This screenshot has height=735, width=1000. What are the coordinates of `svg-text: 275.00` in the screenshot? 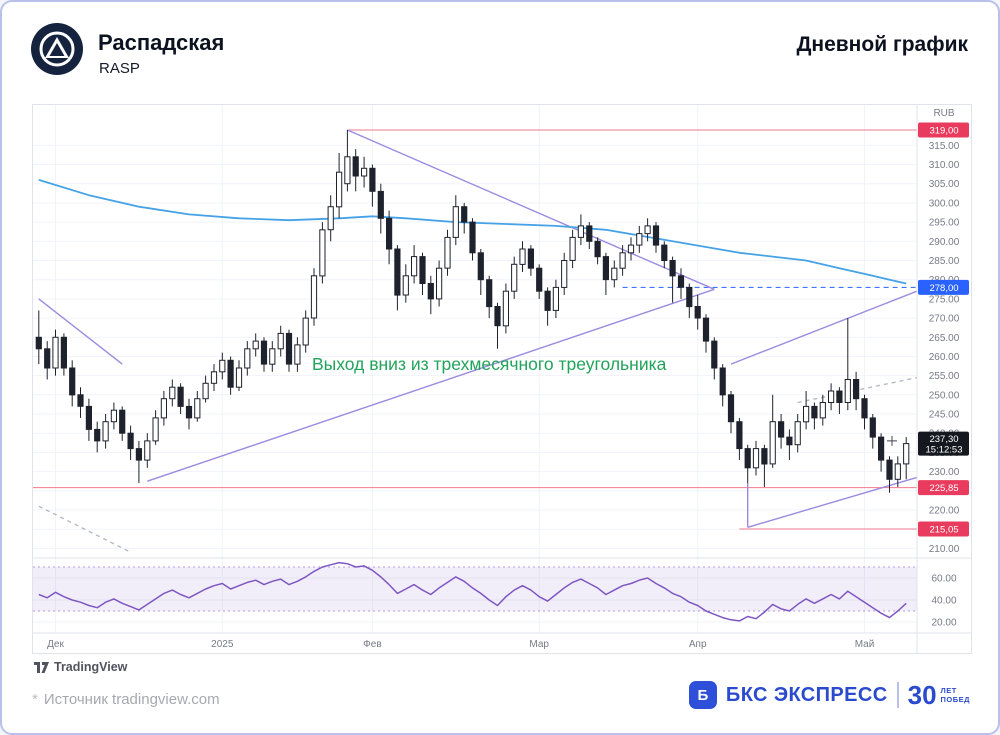 It's located at (944, 299).